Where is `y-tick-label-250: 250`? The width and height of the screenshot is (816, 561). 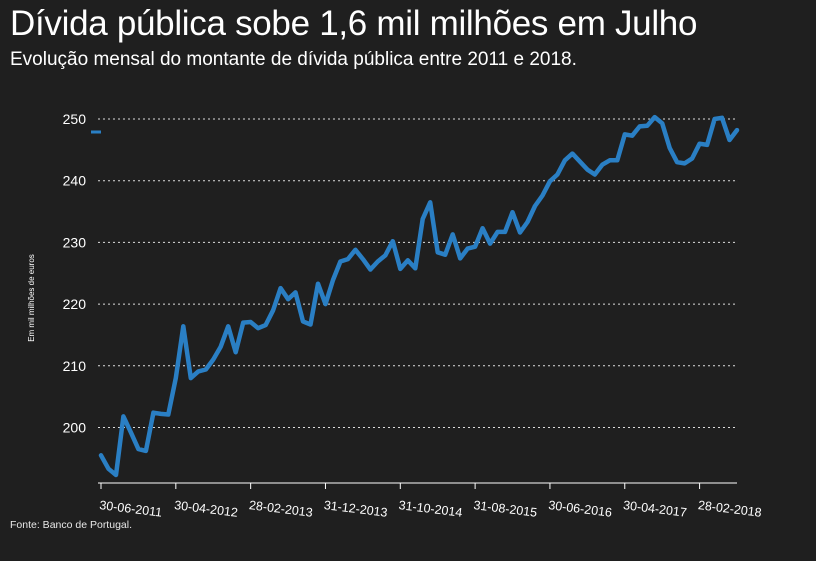 y-tick-label-250: 250 is located at coordinates (75, 119).